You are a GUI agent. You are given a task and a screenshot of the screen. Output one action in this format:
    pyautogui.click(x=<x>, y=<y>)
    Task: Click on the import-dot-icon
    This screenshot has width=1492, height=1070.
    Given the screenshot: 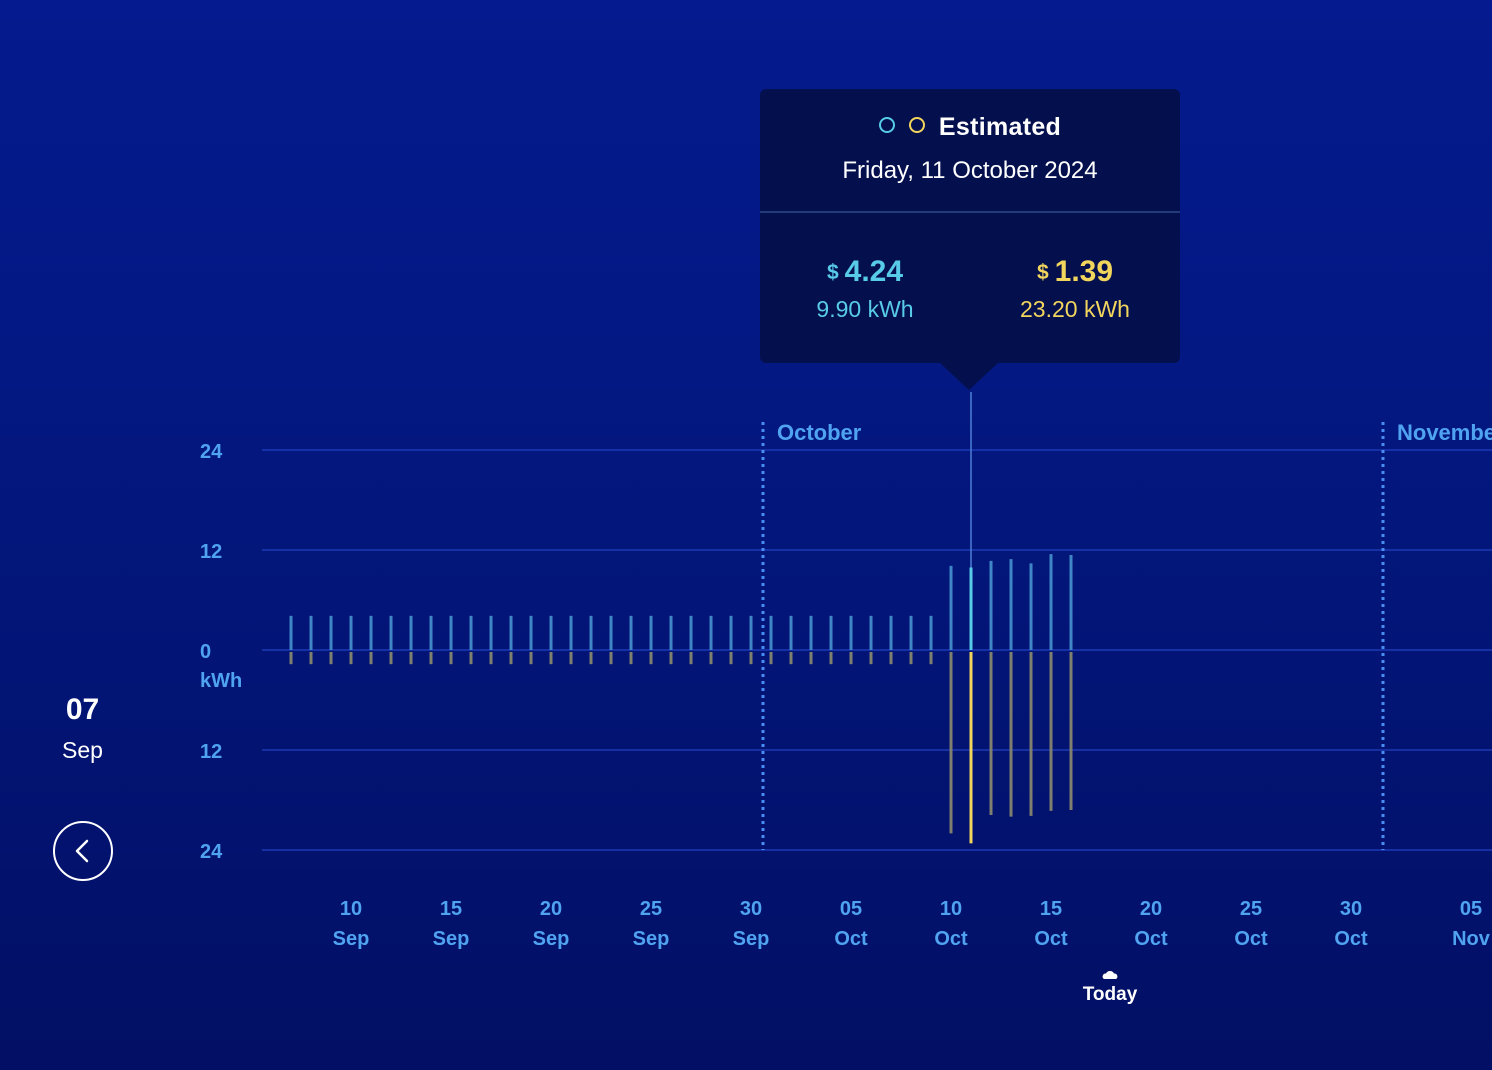 What is the action you would take?
    pyautogui.click(x=886, y=125)
    